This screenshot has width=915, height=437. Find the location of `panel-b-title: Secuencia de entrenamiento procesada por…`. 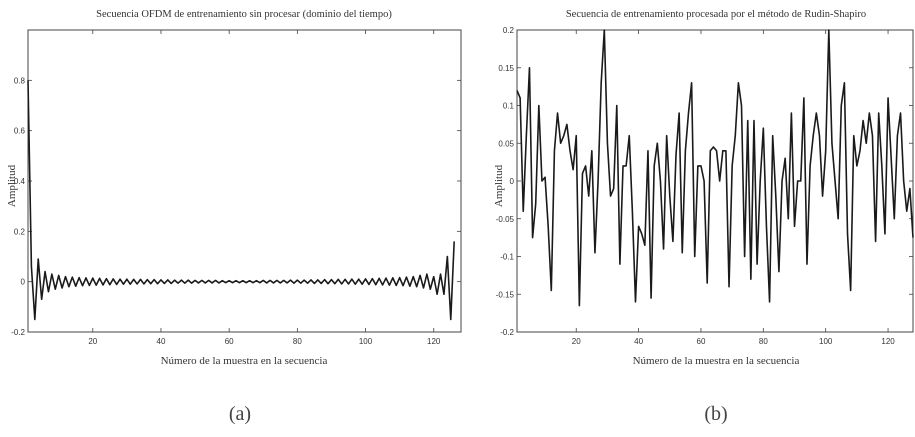

panel-b-title: Secuencia de entrenamiento procesada por… is located at coordinates (716, 14).